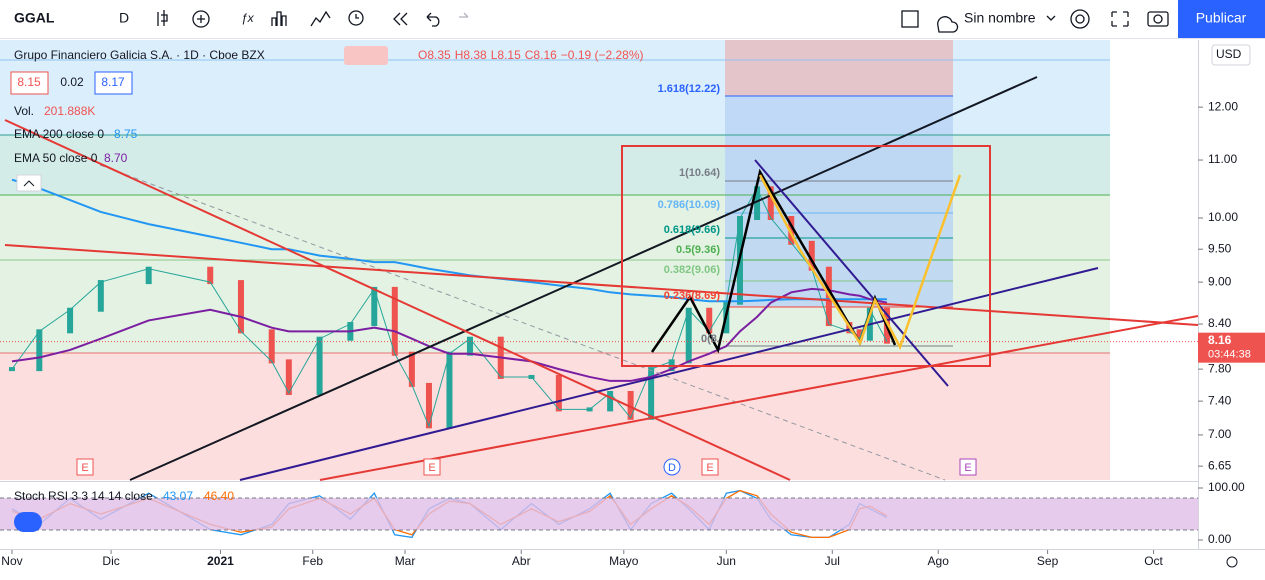 This screenshot has width=1265, height=580. I want to click on stoch-tick-label: 100.00, so click(1226, 487).